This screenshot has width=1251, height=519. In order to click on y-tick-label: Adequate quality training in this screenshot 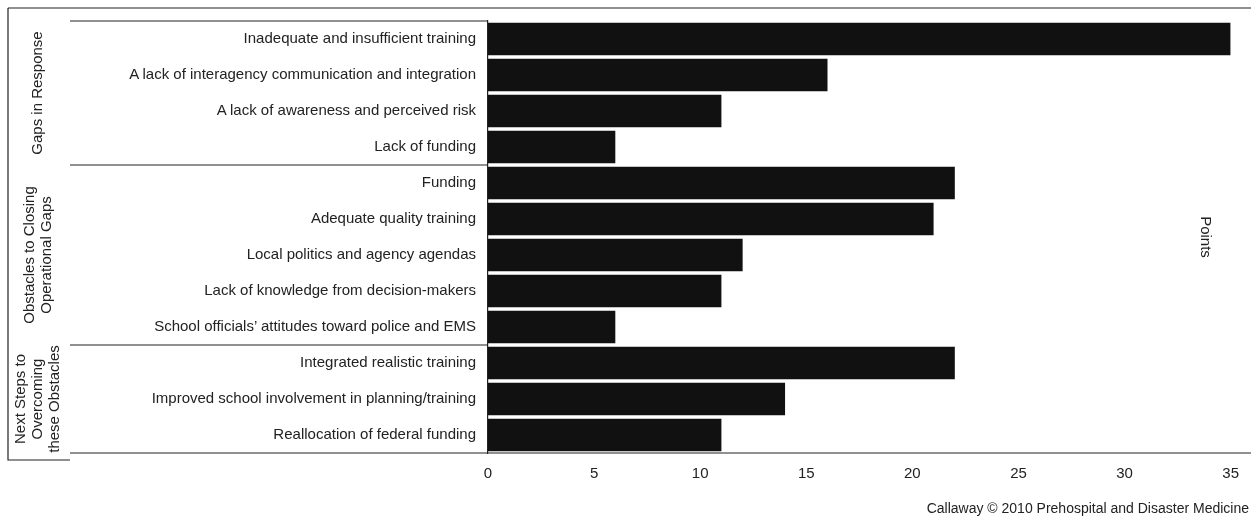, I will do `click(393, 218)`.